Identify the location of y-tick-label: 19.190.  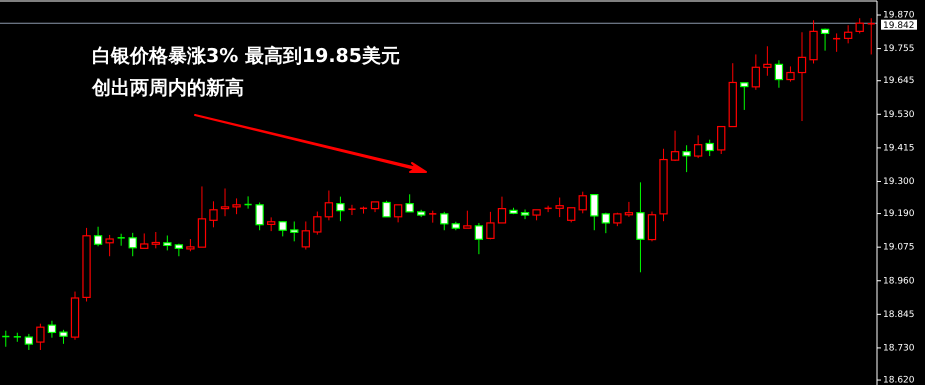
(899, 214).